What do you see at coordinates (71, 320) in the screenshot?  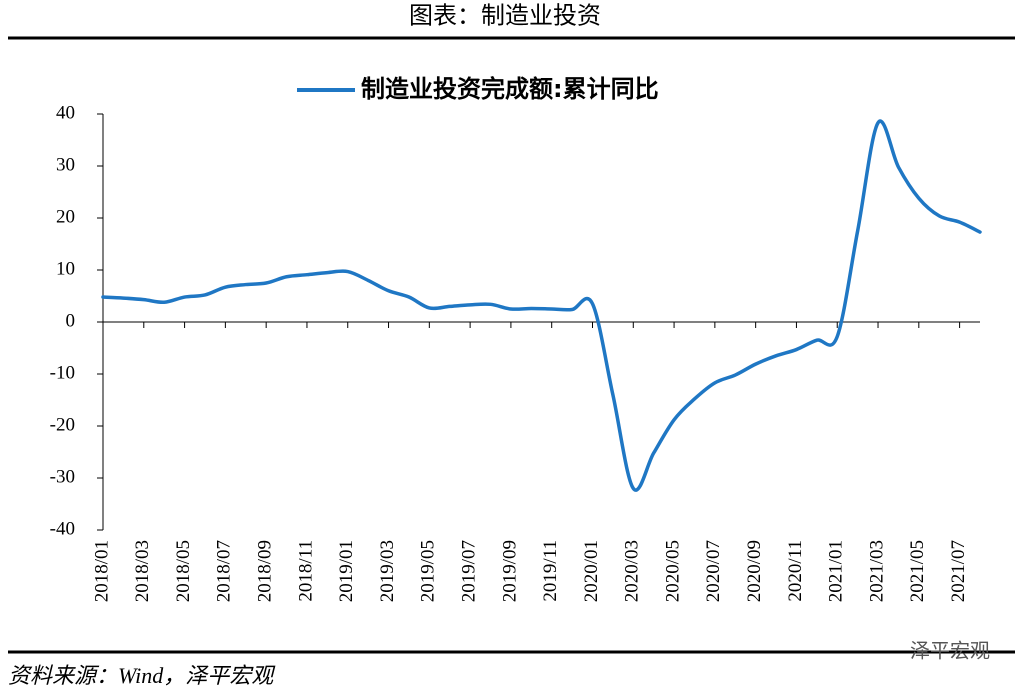 I see `y-tick-label: 0` at bounding box center [71, 320].